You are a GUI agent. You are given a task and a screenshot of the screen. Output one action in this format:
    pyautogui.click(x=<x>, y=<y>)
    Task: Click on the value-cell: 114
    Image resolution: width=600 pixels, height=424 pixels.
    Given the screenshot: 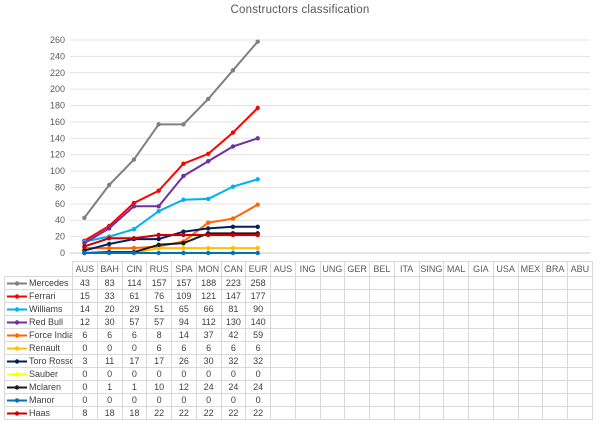 What is the action you would take?
    pyautogui.click(x=134, y=283)
    